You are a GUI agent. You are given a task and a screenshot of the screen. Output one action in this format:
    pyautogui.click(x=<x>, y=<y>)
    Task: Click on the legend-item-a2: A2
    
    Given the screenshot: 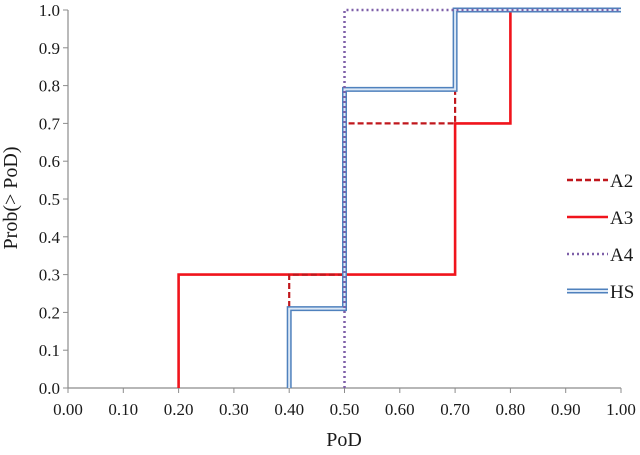 What is the action you would take?
    pyautogui.click(x=600, y=181)
    